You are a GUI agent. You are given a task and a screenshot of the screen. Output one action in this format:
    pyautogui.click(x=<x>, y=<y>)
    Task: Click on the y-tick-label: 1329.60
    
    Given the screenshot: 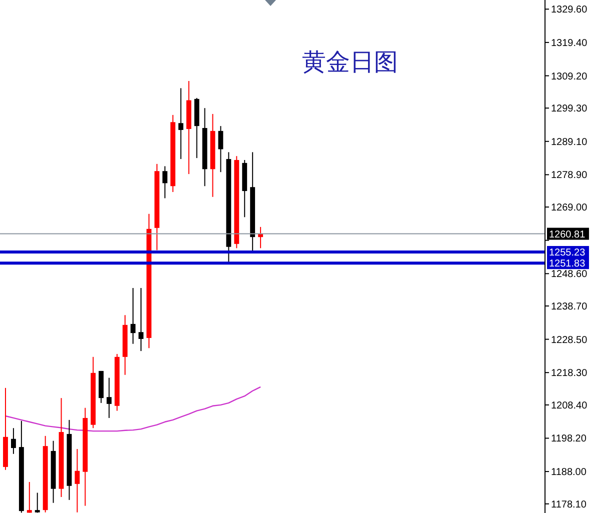 What is the action you would take?
    pyautogui.click(x=569, y=10)
    